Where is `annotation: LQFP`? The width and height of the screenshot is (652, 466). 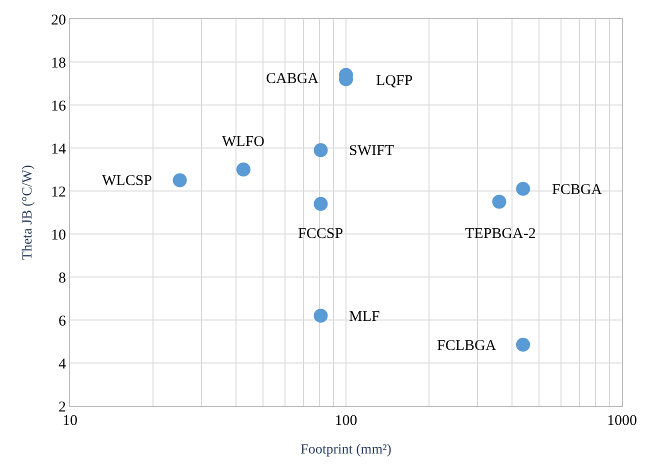
annotation: LQFP is located at coordinates (394, 81).